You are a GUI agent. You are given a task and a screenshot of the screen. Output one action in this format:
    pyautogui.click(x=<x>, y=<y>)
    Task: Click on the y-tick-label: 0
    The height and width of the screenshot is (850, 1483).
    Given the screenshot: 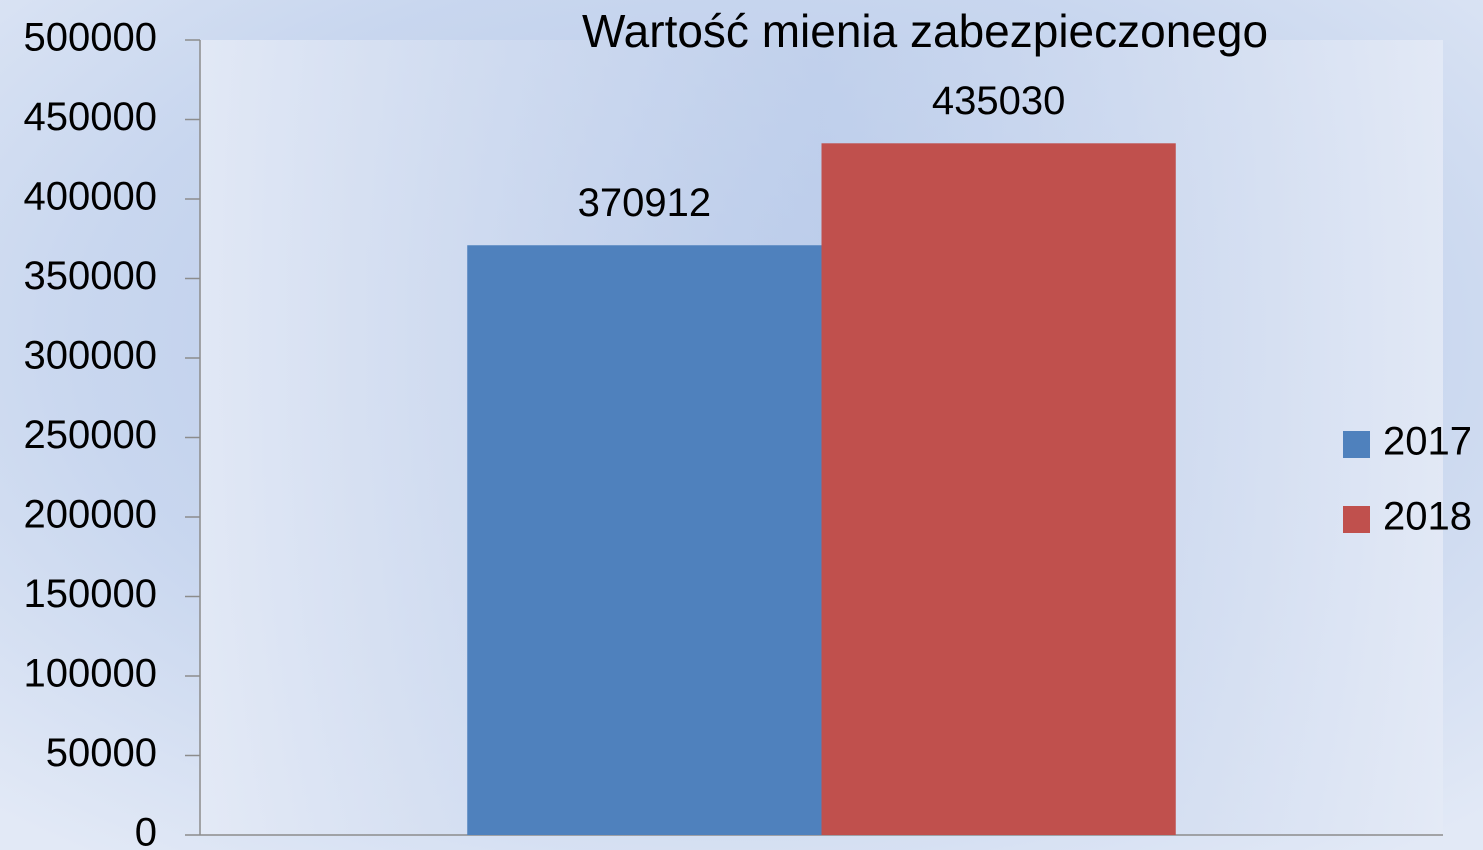 What is the action you would take?
    pyautogui.click(x=146, y=830)
    